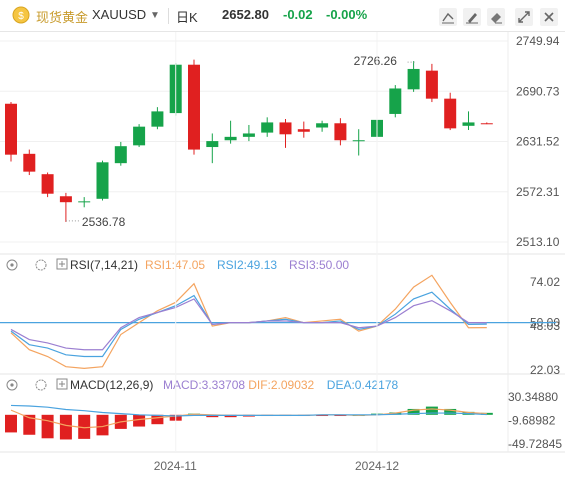  What do you see at coordinates (535, 444) in the screenshot?
I see `macd-tick-label: -49.72845` at bounding box center [535, 444].